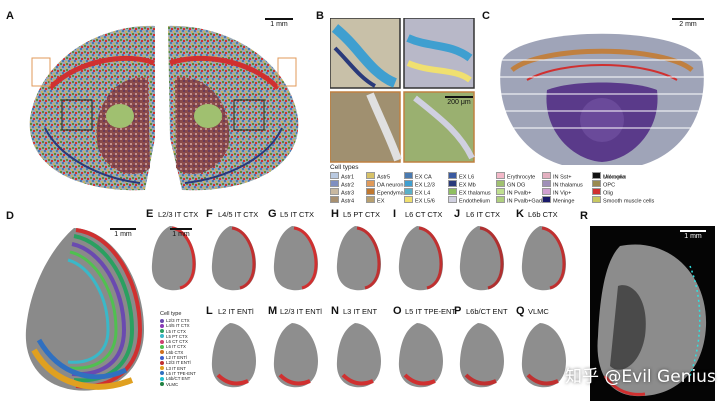  I want to click on legend-label: VLMC, so click(172, 384).